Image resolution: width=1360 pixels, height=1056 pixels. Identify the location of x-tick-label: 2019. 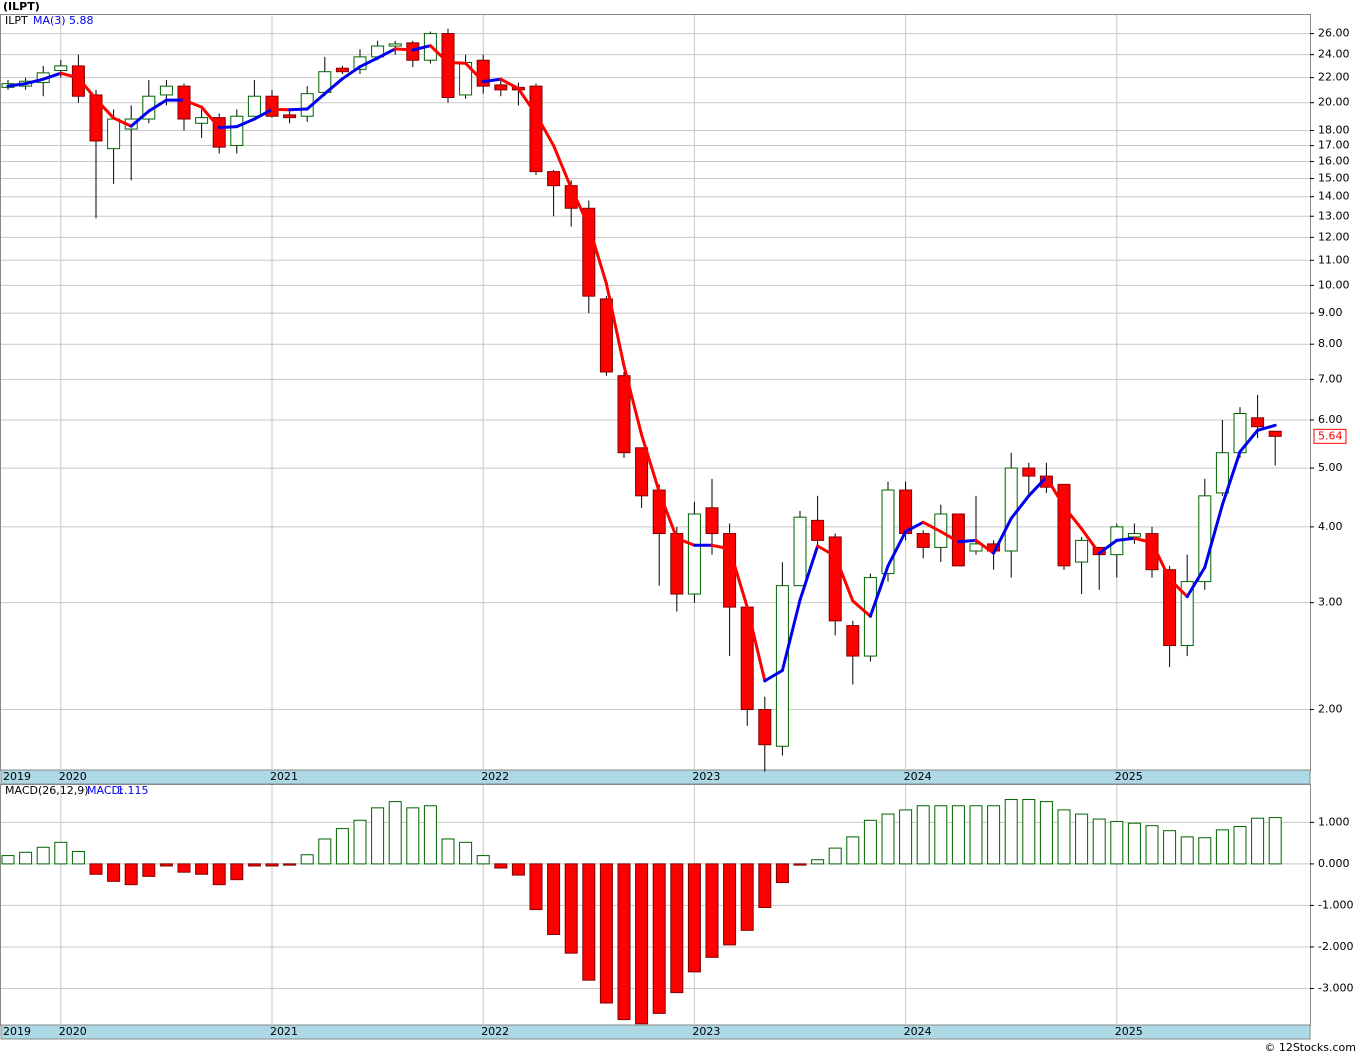
(17, 1031).